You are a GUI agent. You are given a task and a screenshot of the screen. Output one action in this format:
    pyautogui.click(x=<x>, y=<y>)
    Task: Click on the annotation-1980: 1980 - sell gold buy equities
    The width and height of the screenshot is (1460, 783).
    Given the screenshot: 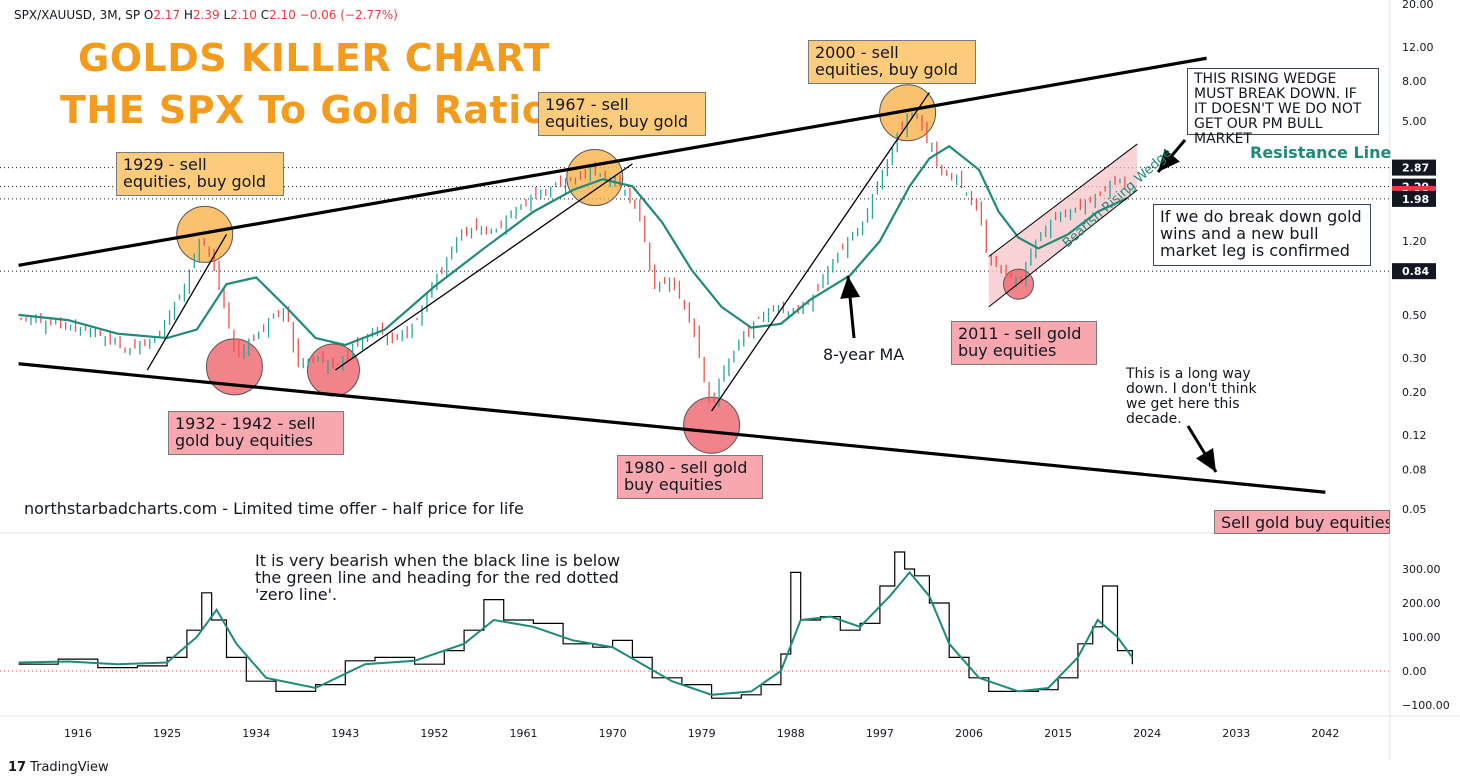 What is the action you would take?
    pyautogui.click(x=690, y=477)
    